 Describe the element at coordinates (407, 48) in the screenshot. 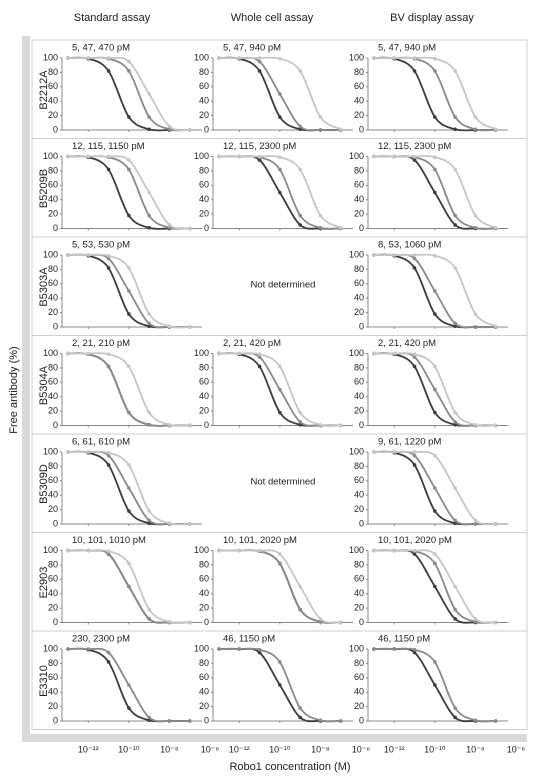

I see `annotation: 5, 47, 940 pM` at that location.